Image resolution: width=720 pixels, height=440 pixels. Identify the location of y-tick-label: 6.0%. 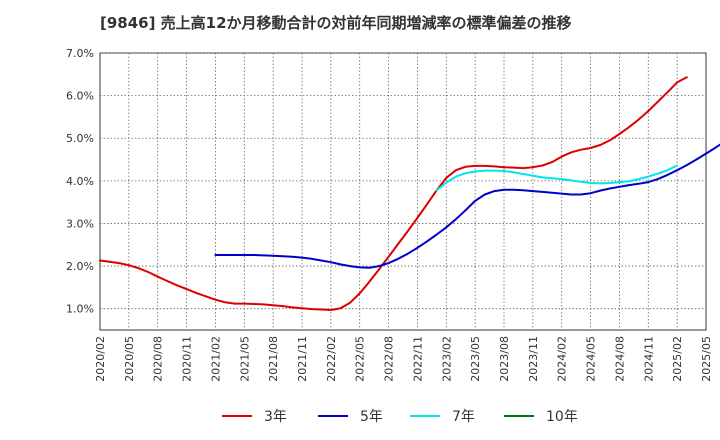
(80, 96).